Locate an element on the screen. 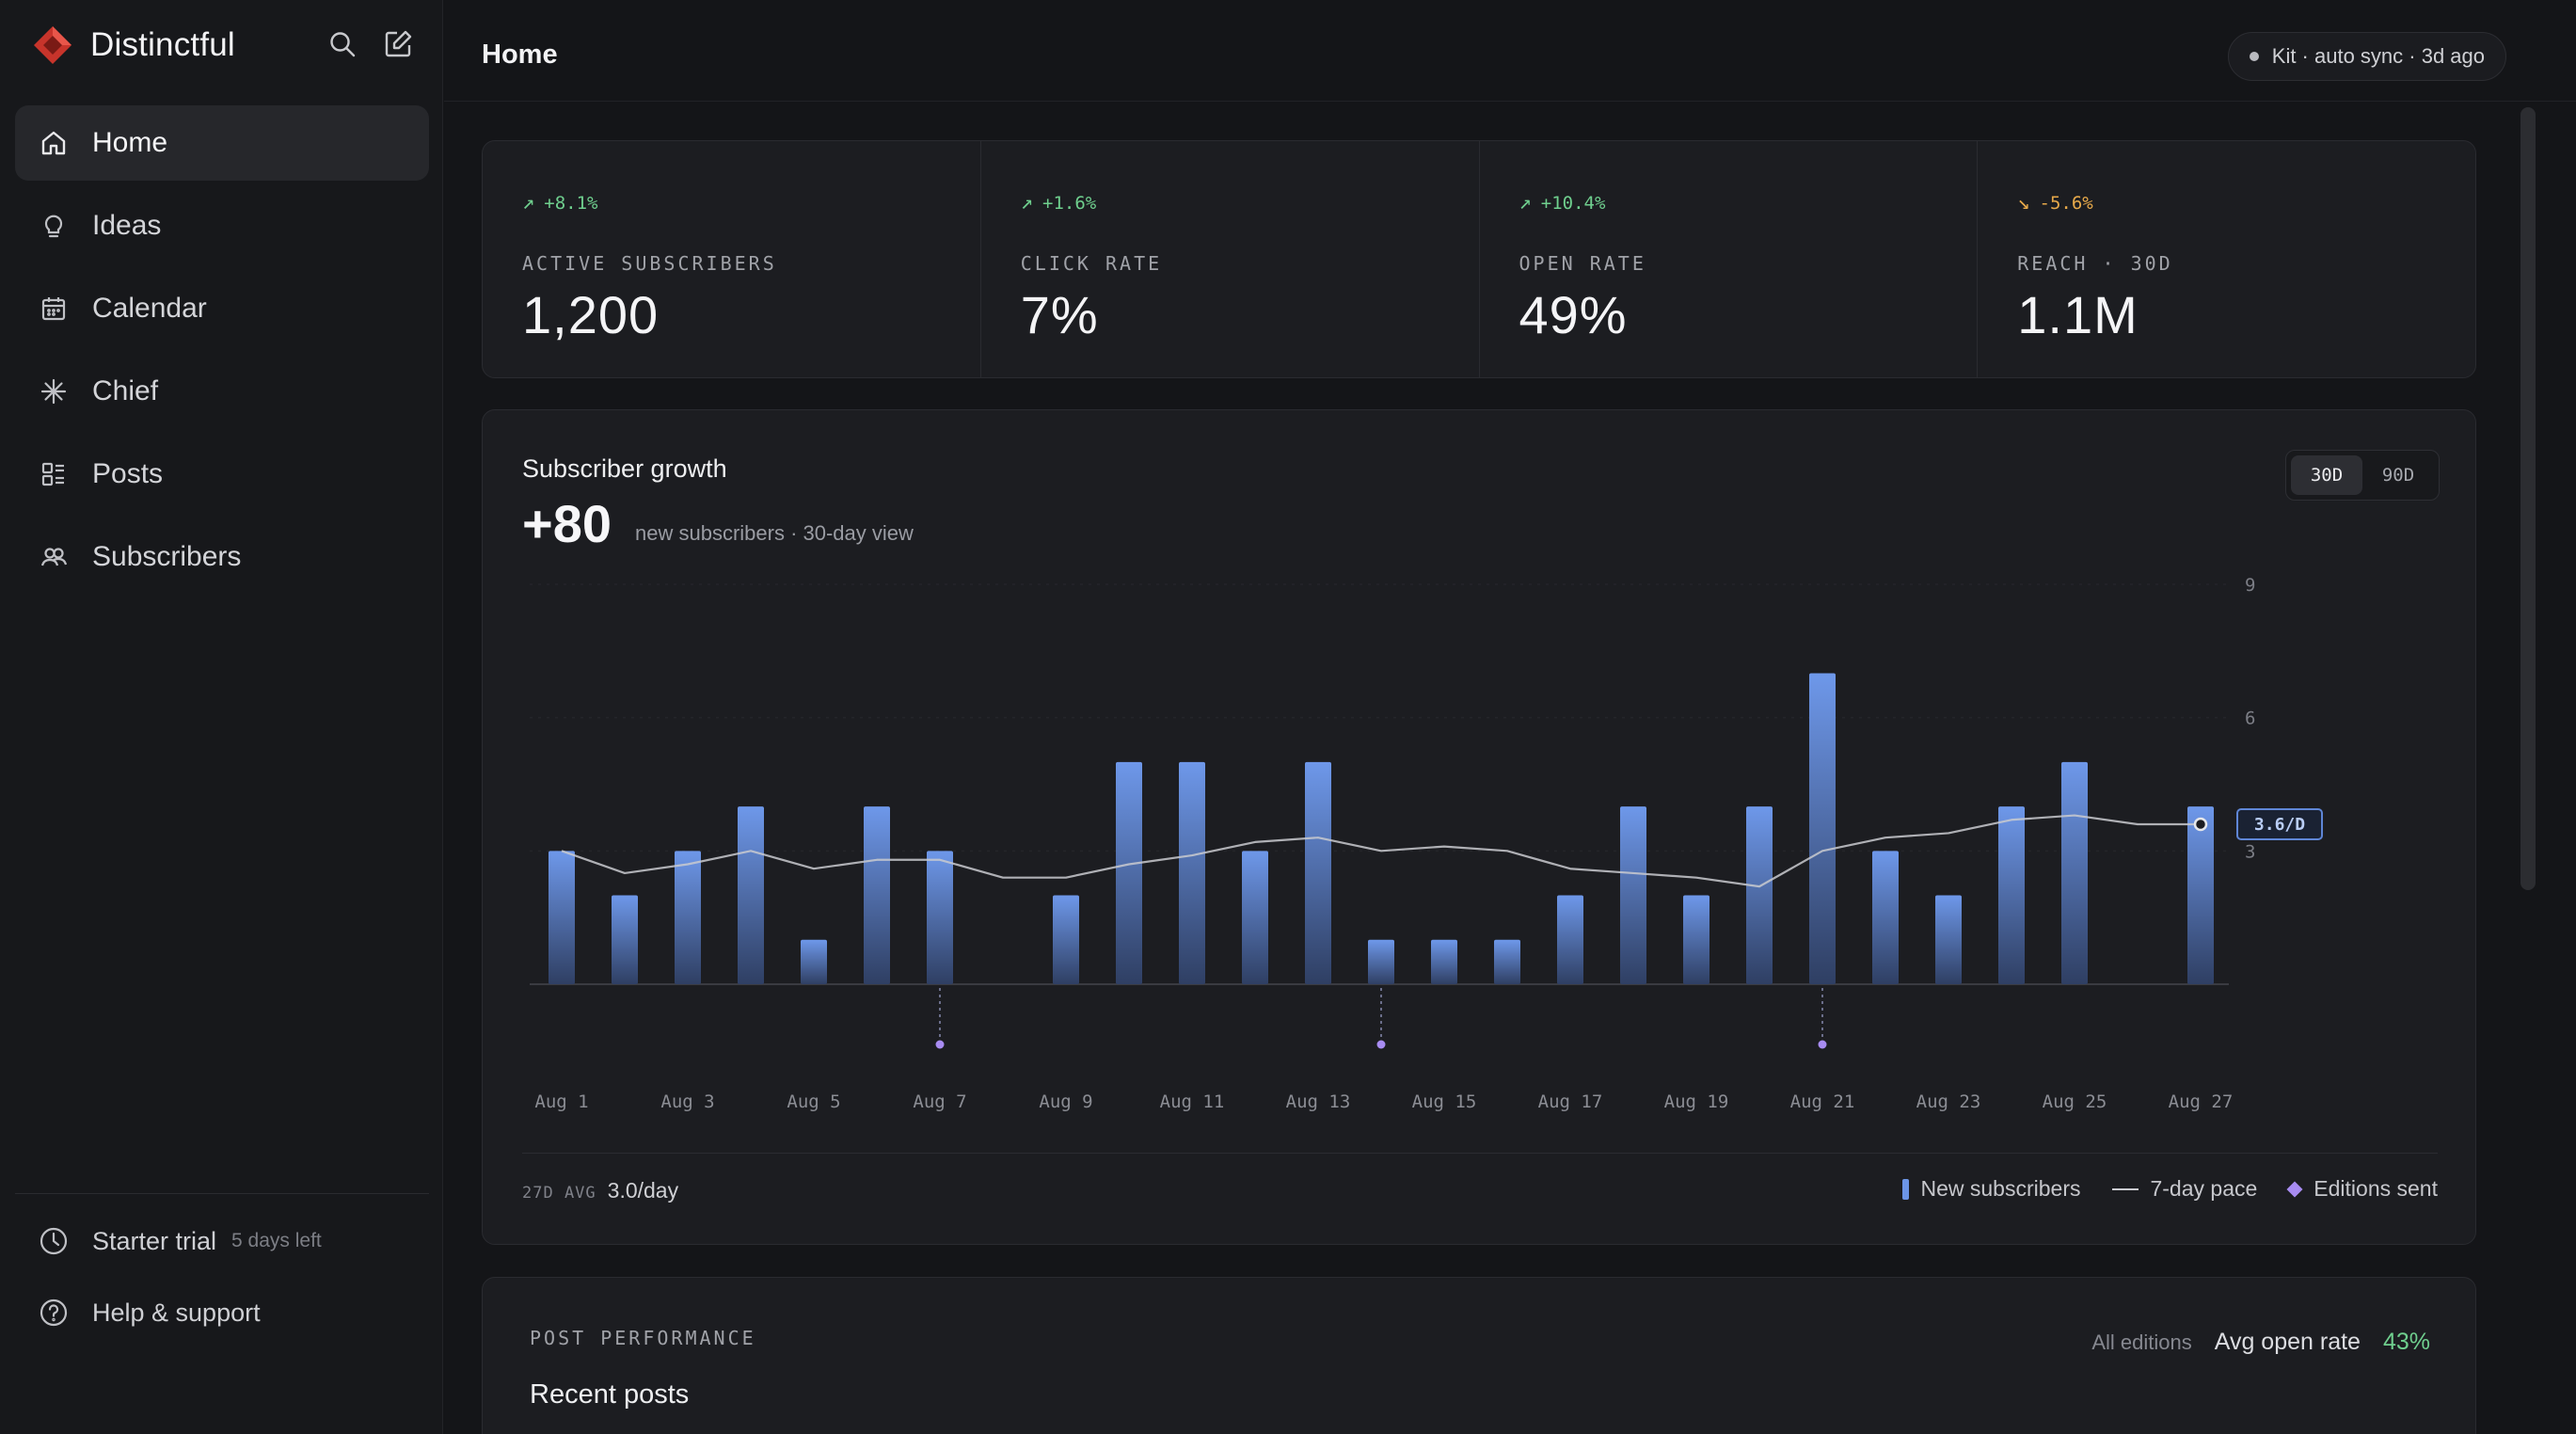 This screenshot has height=1434, width=2576. help-icon is located at coordinates (54, 1313).